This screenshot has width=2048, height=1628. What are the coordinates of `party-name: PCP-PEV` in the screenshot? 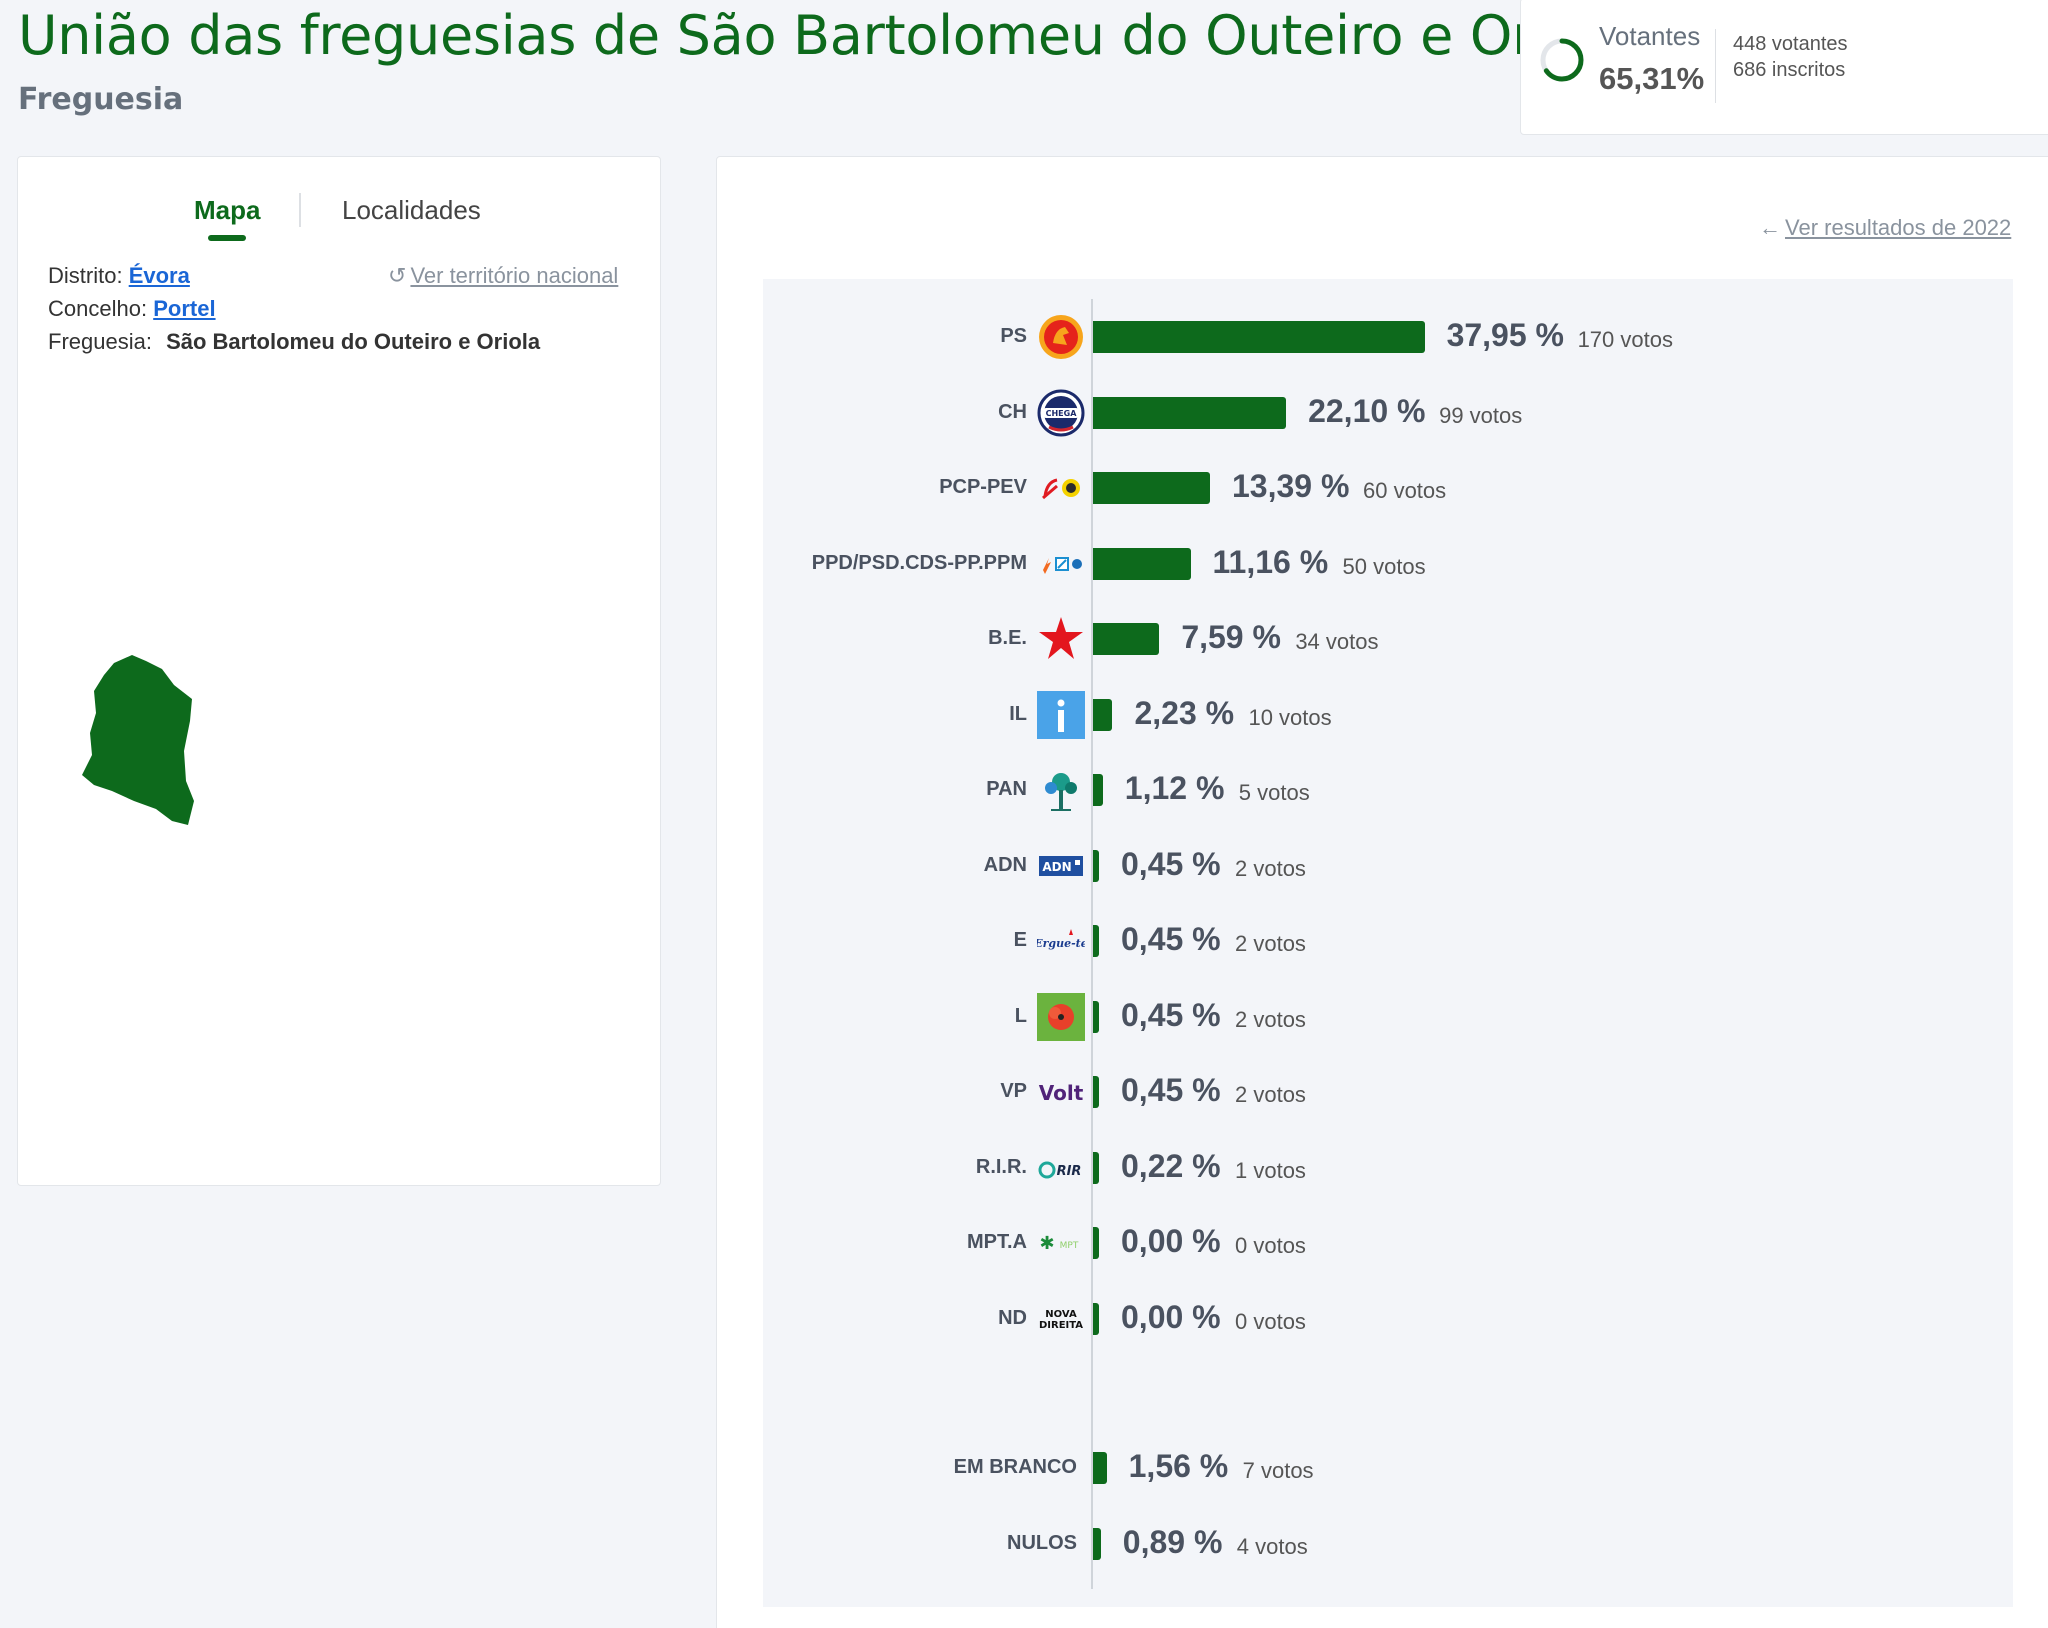 It's located at (983, 487).